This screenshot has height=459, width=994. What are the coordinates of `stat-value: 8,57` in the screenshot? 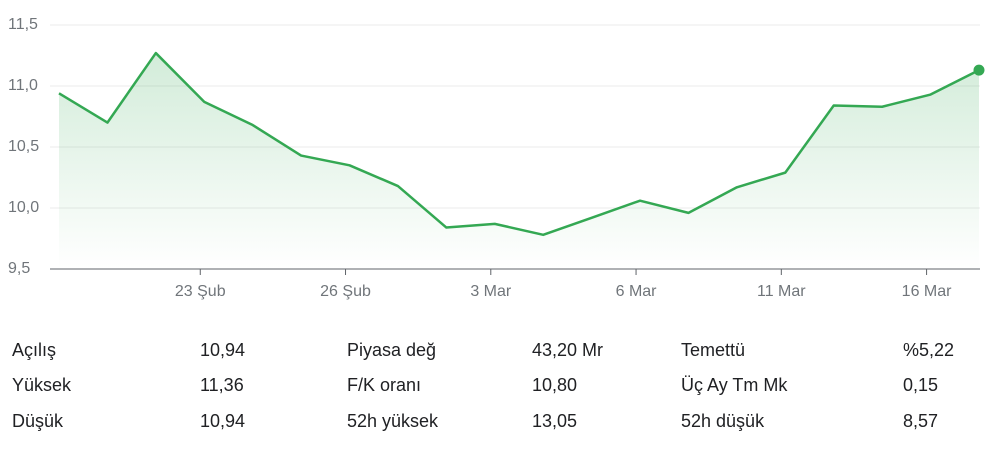 It's located at (920, 421).